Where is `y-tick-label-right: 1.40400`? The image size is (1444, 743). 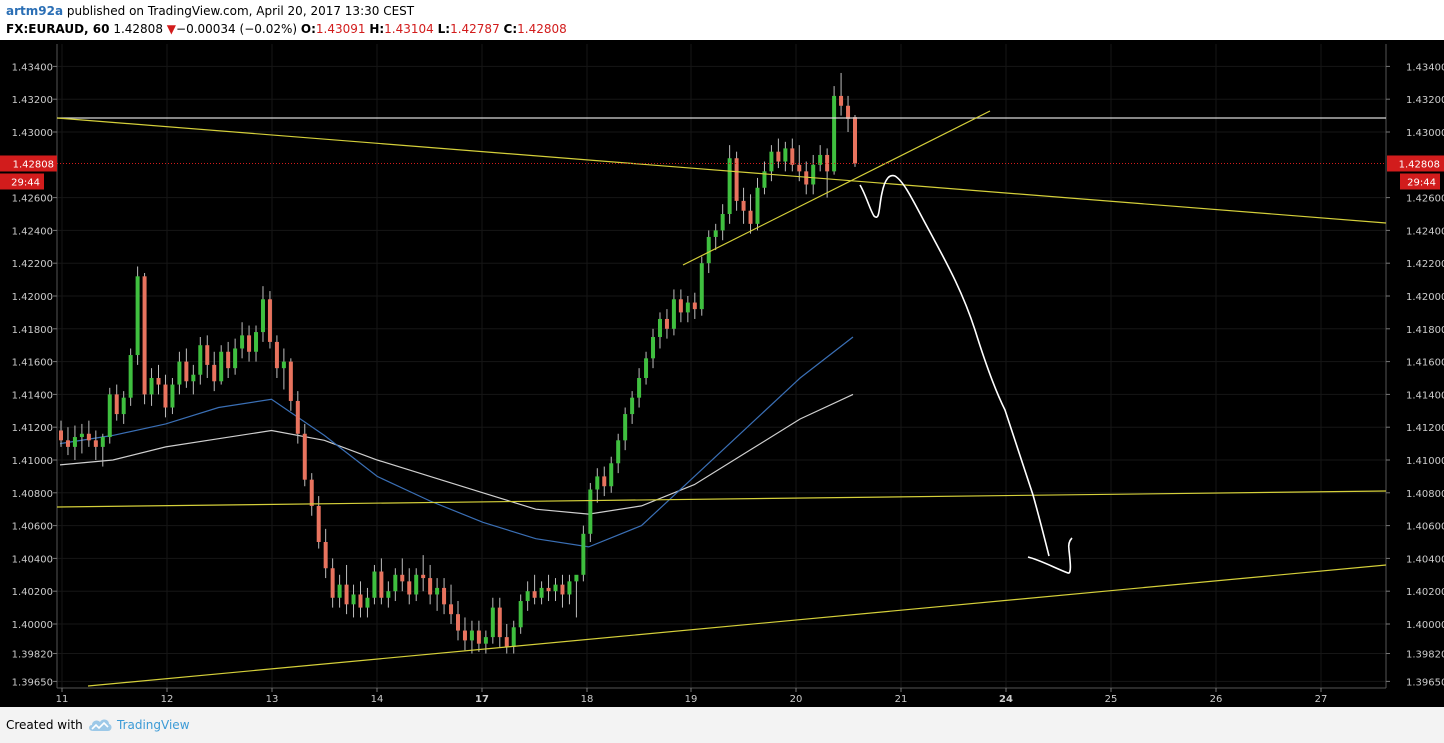 y-tick-label-right: 1.40400 is located at coordinates (1425, 559).